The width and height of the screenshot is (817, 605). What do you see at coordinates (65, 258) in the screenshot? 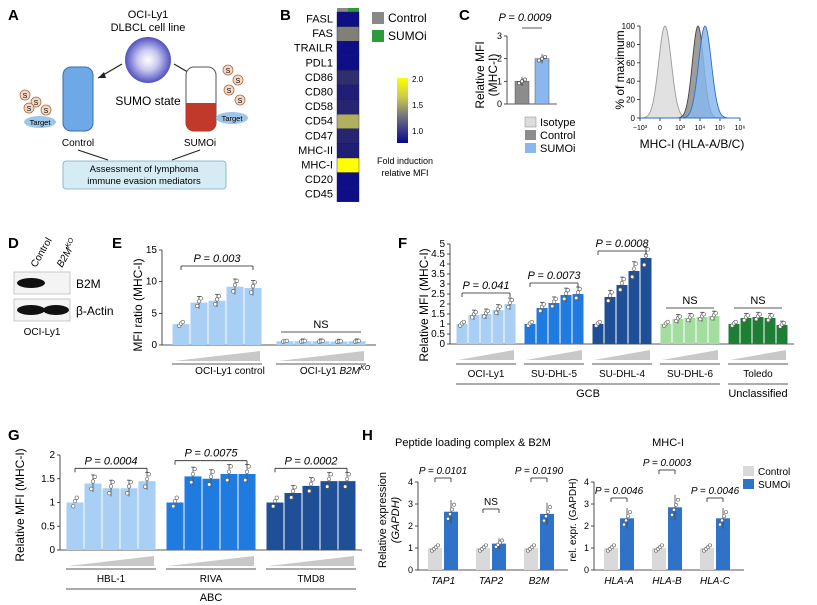
I see `lane-b2m-text: B2M` at bounding box center [65, 258].